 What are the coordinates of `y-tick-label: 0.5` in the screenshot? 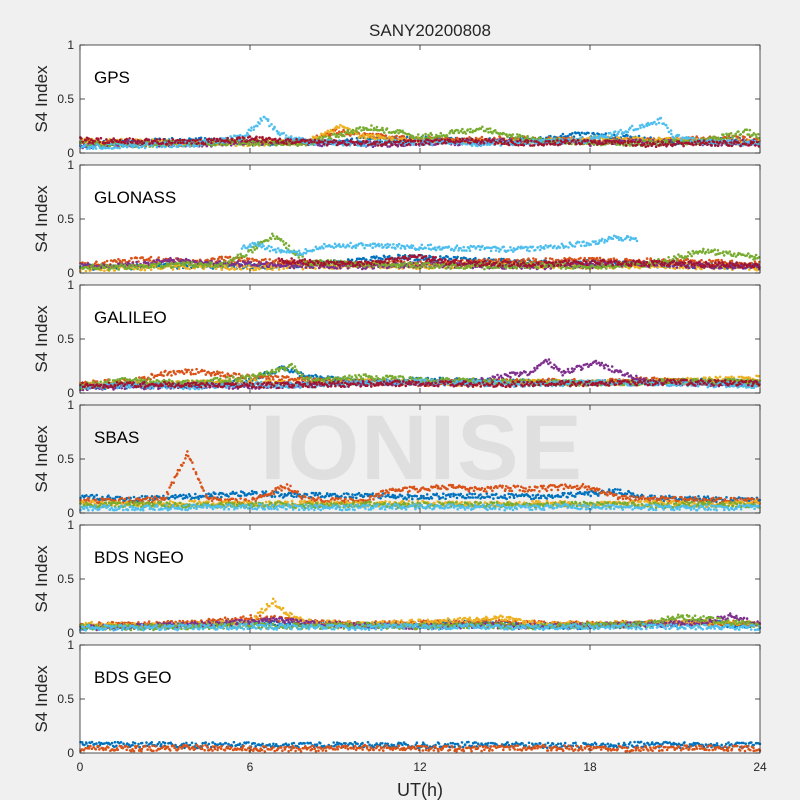 It's located at (65, 99).